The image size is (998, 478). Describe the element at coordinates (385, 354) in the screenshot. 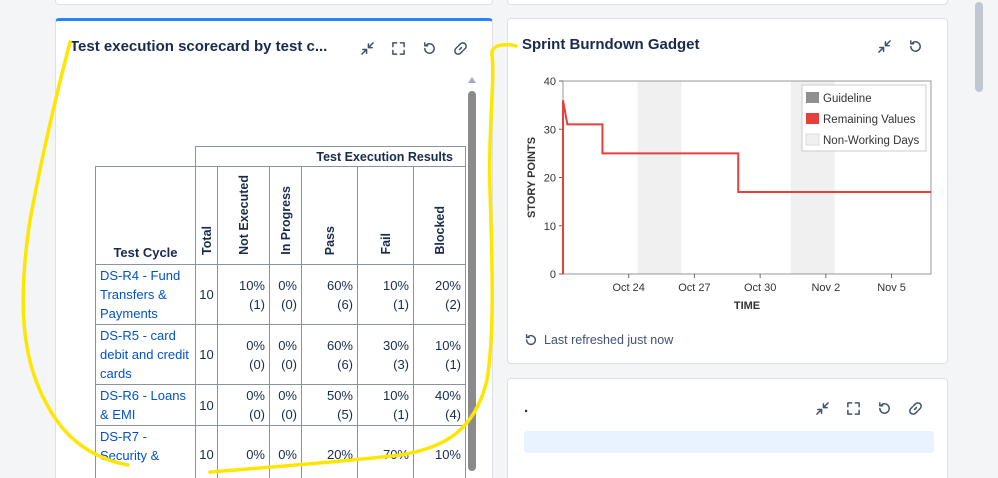

I see `fail-cell: 30% (3)` at that location.